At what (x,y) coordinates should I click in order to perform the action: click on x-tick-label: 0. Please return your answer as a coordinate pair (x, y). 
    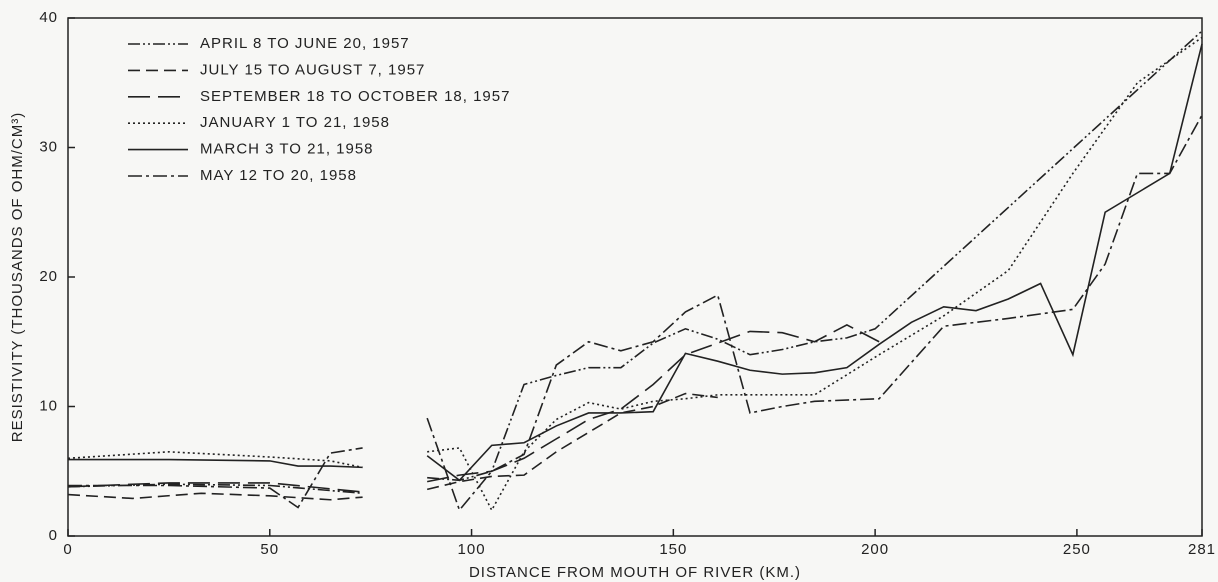
    Looking at the image, I should click on (67, 549).